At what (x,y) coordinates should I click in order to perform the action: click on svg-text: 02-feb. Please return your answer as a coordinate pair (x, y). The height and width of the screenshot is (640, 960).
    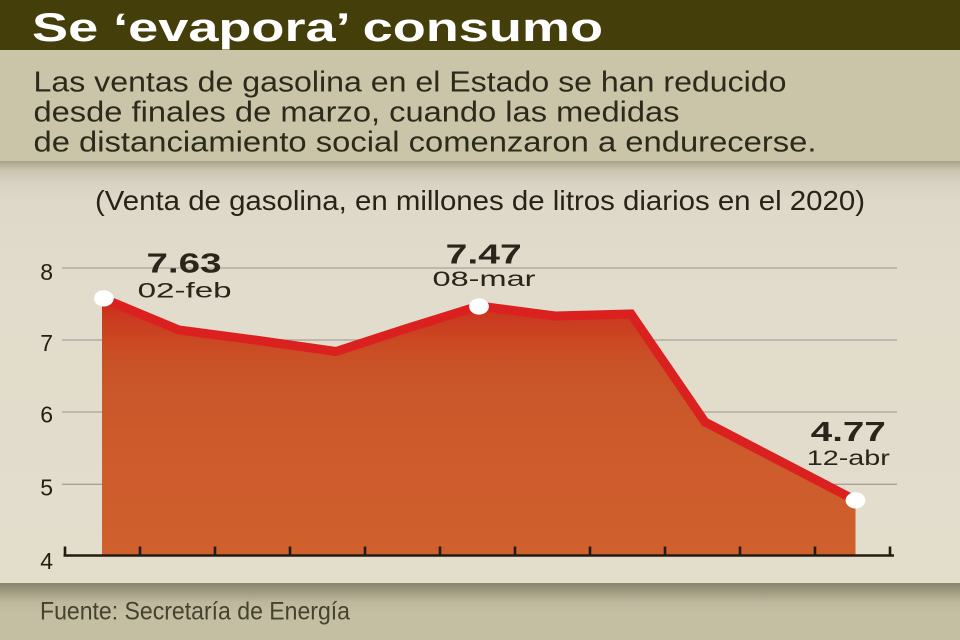
    Looking at the image, I should click on (185, 291).